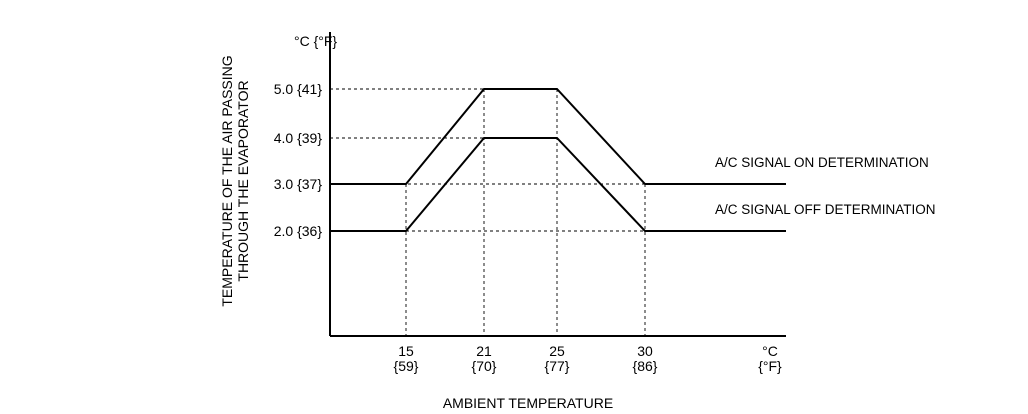  What do you see at coordinates (770, 366) in the screenshot?
I see `x-unit-sublabel: {°F}` at bounding box center [770, 366].